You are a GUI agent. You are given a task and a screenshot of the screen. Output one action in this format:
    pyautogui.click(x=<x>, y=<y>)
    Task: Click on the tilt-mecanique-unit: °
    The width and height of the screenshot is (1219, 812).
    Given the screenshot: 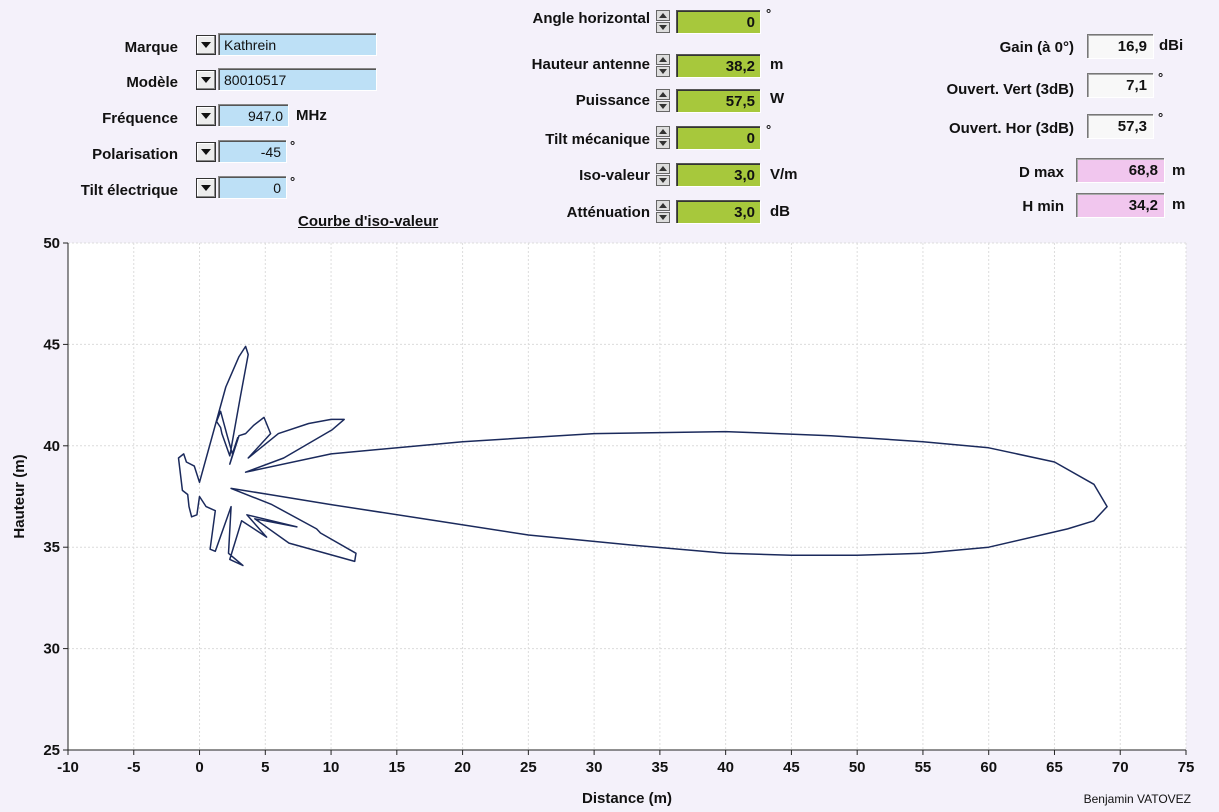 What is the action you would take?
    pyautogui.click(x=769, y=129)
    